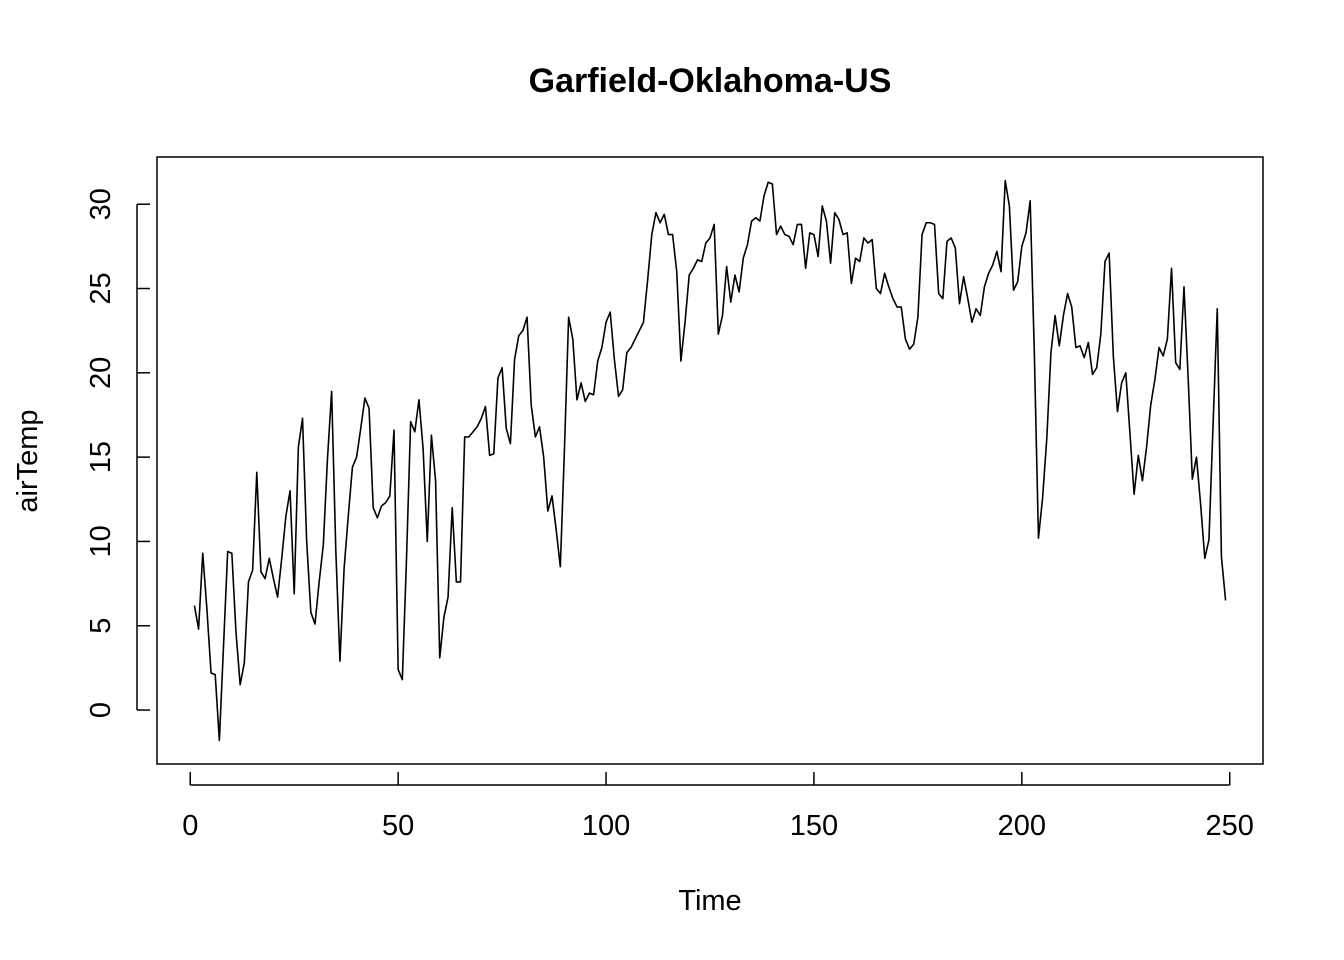 Image resolution: width=1344 pixels, height=960 pixels. Describe the element at coordinates (710, 81) in the screenshot. I see `chart-title: Garfield-Oklahoma-US` at that location.